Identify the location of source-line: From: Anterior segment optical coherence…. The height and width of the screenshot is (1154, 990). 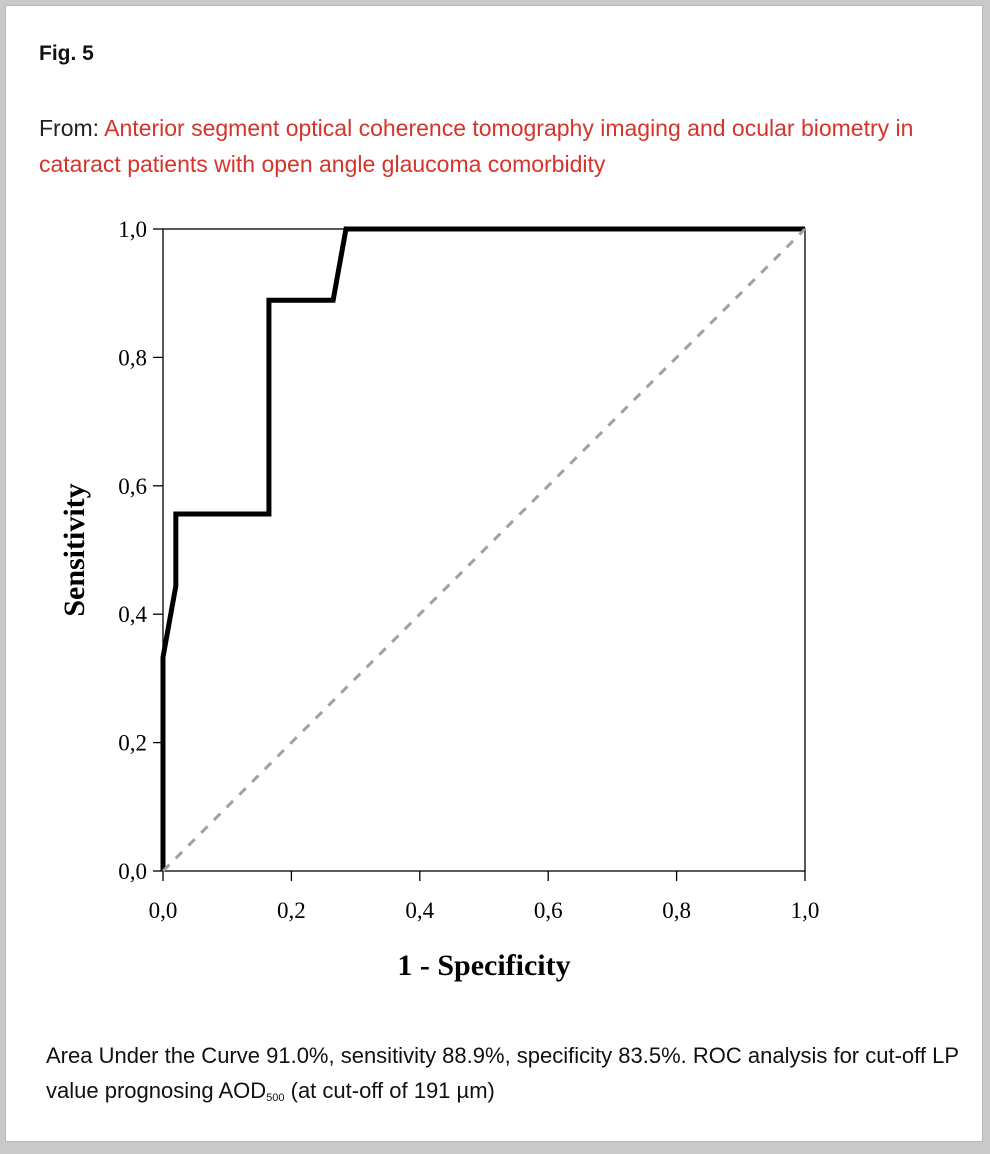
(489, 146).